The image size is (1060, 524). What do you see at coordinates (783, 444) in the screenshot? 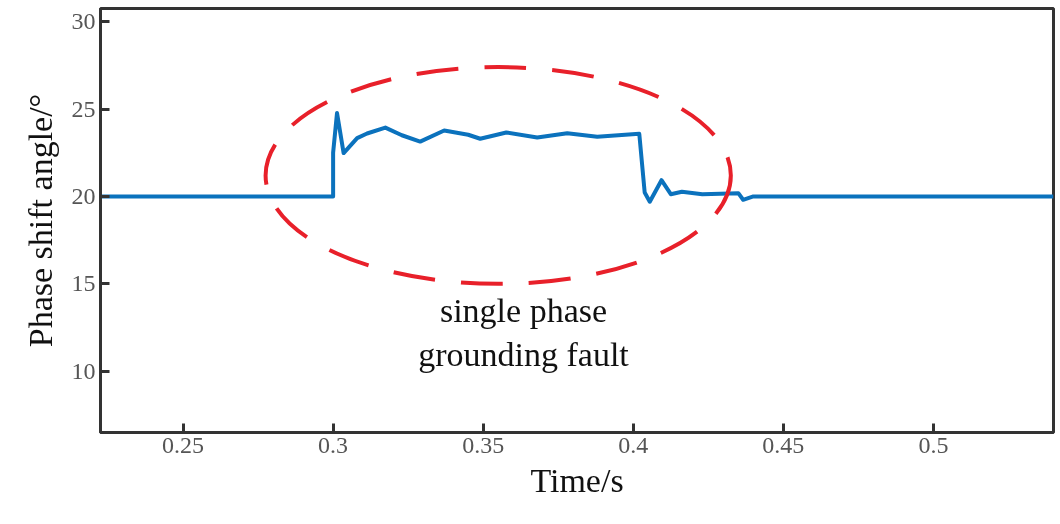
I see `x-tick-label: 0.45` at bounding box center [783, 444].